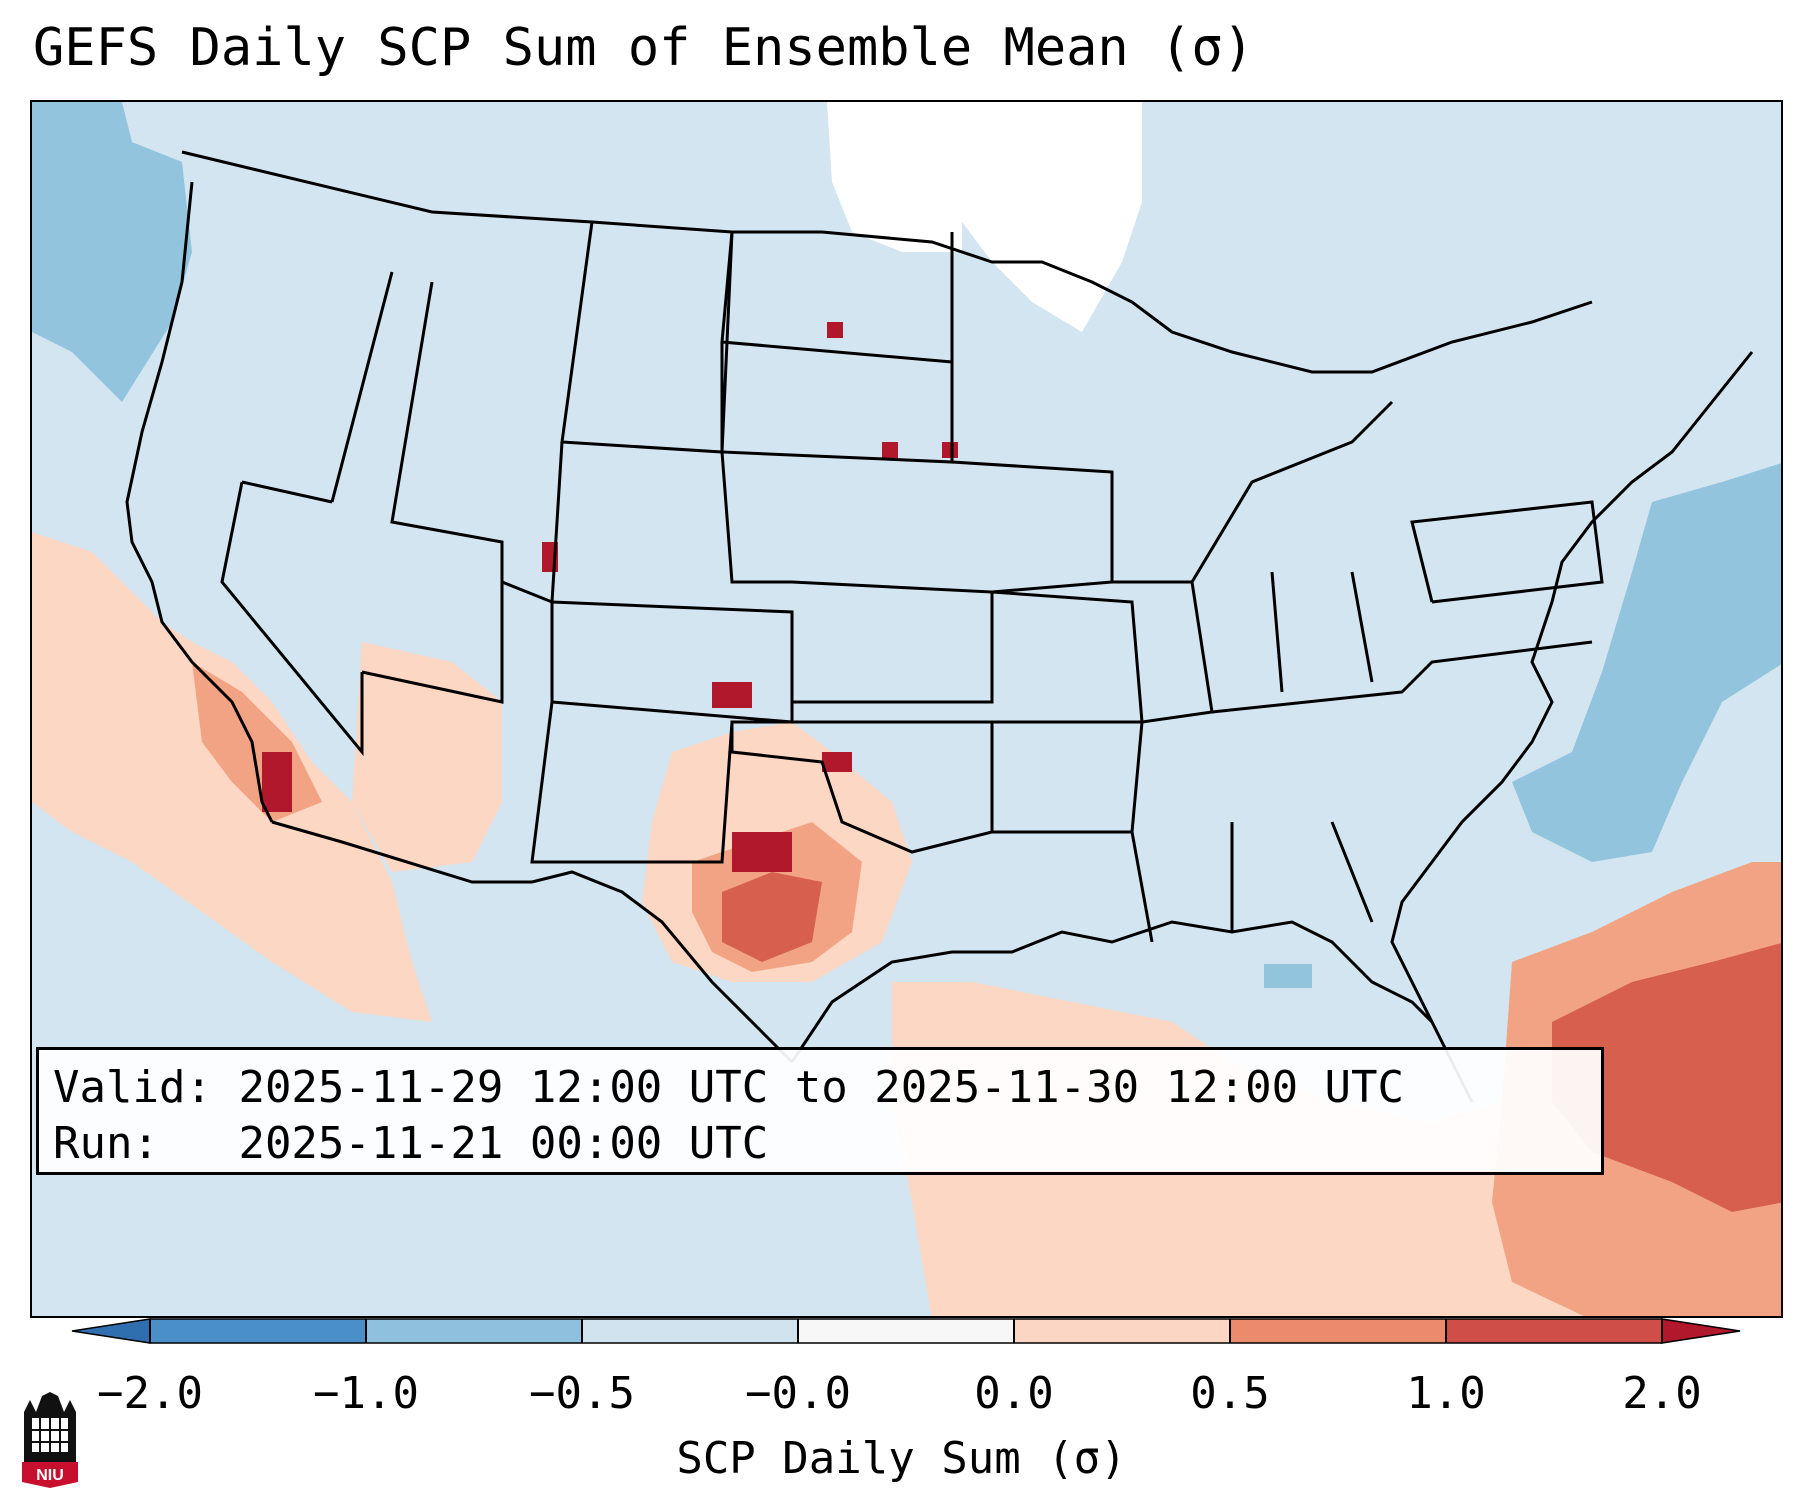  I want to click on red-region-texas, so click(772, 917).